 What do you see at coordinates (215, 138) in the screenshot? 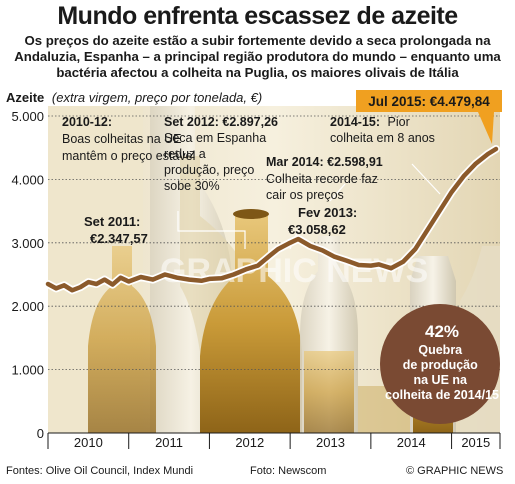
I see `annotation-set-2012-line1: Seca em Espanha` at bounding box center [215, 138].